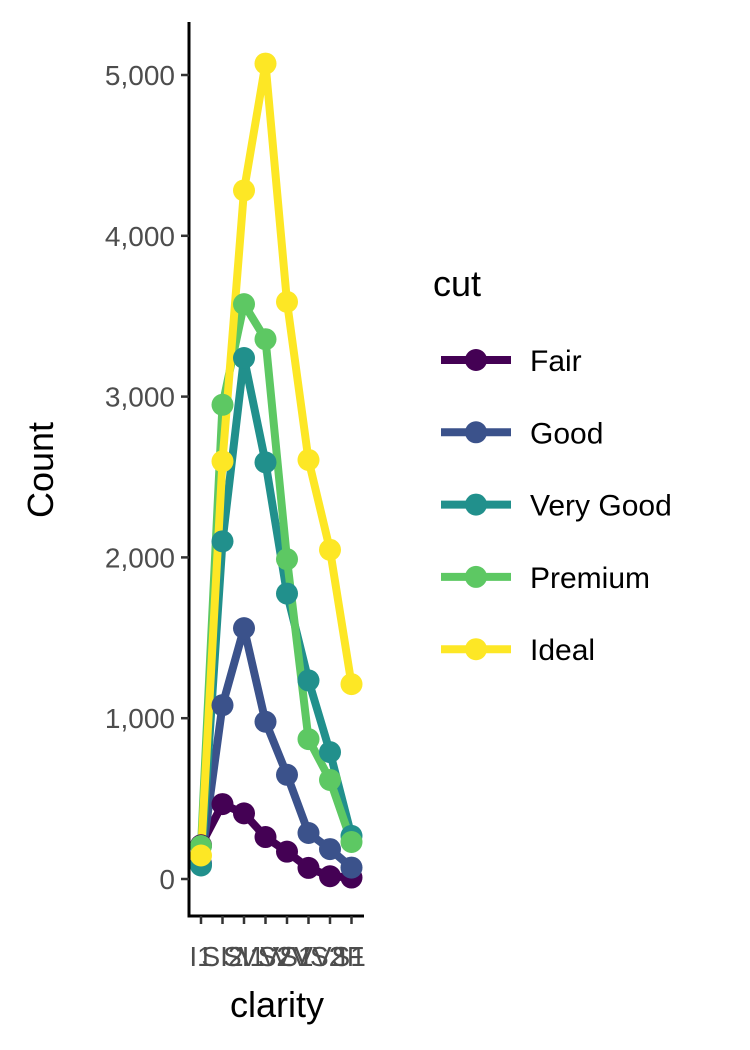 Image resolution: width=750 pixels, height=1050 pixels. Describe the element at coordinates (351, 956) in the screenshot. I see `x-tick-label: IF` at that location.